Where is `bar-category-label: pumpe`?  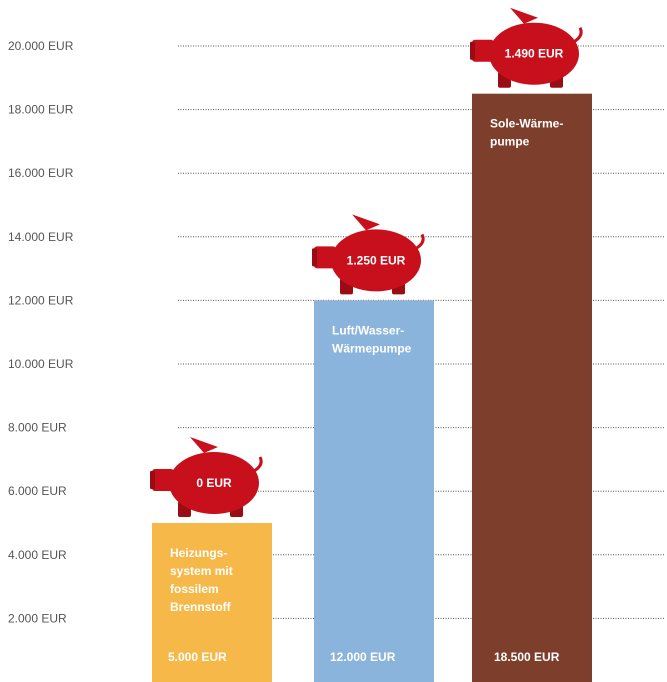
bar-category-label: pumpe is located at coordinates (510, 142).